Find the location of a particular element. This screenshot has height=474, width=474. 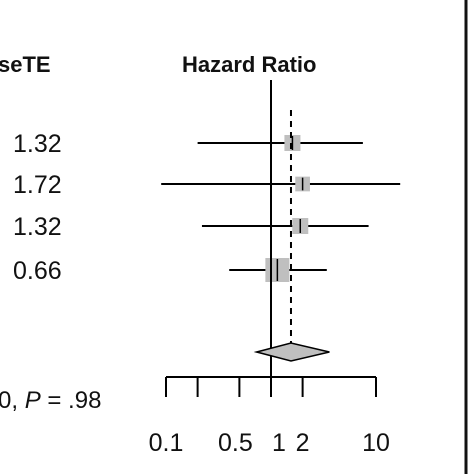

column-header-hazard-ratio: Hazard Ratio is located at coordinates (249, 64).